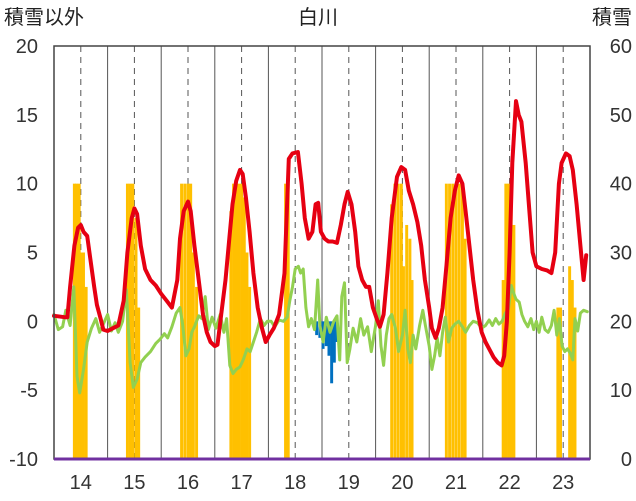 Image resolution: width=636 pixels, height=501 pixels. Describe the element at coordinates (27, 47) in the screenshot. I see `left-tick-label: 20` at that location.